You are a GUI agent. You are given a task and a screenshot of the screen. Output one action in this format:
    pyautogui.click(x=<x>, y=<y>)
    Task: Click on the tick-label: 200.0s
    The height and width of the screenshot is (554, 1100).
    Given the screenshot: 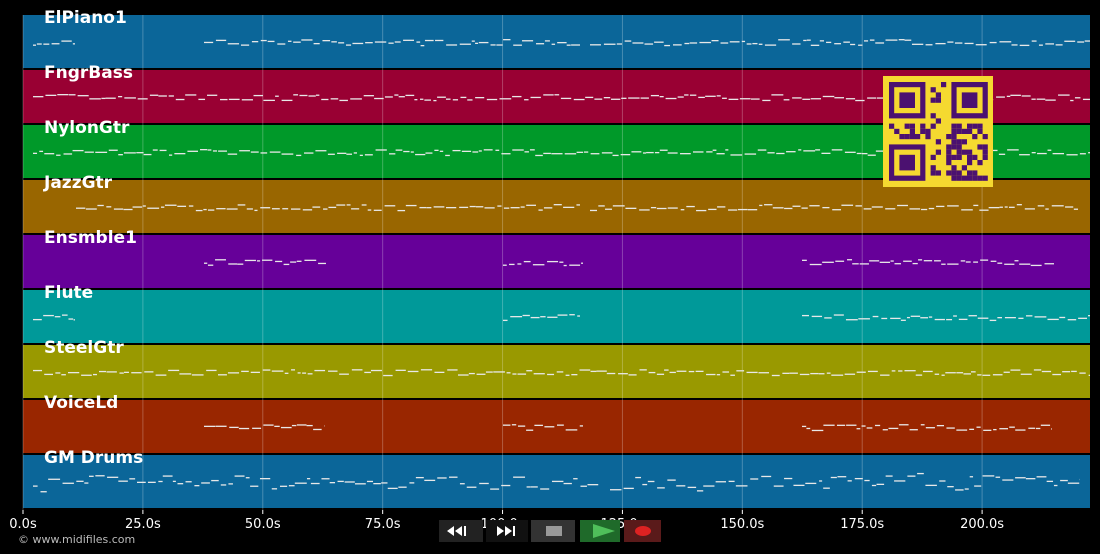 What is the action you would take?
    pyautogui.click(x=982, y=524)
    